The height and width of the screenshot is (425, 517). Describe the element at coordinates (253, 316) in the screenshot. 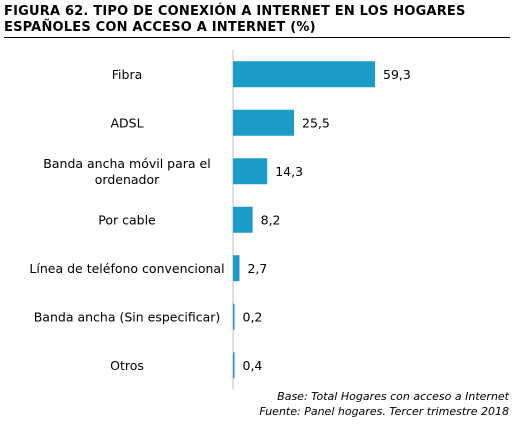

I see `value-label-5: 0,2` at that location.